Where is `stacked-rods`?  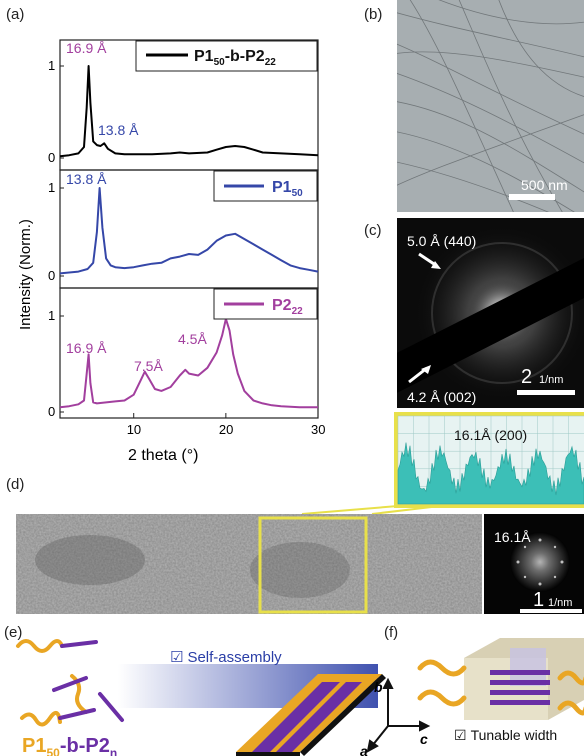 stacked-rods is located at coordinates (520, 687).